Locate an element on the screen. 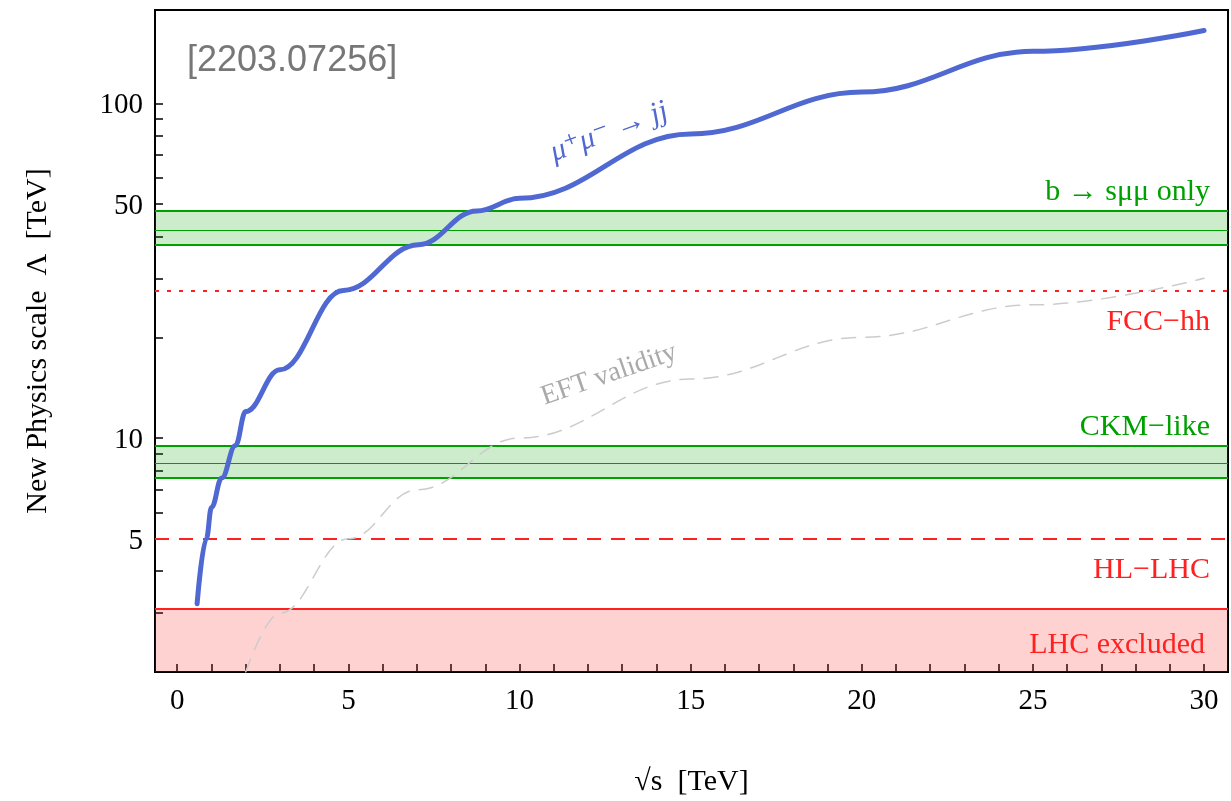  y-tick-label: 5 is located at coordinates (135, 538).